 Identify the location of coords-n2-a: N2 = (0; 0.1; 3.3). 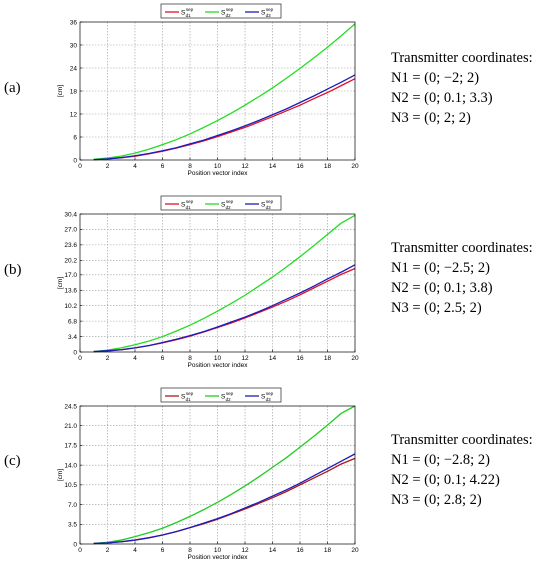
(442, 98).